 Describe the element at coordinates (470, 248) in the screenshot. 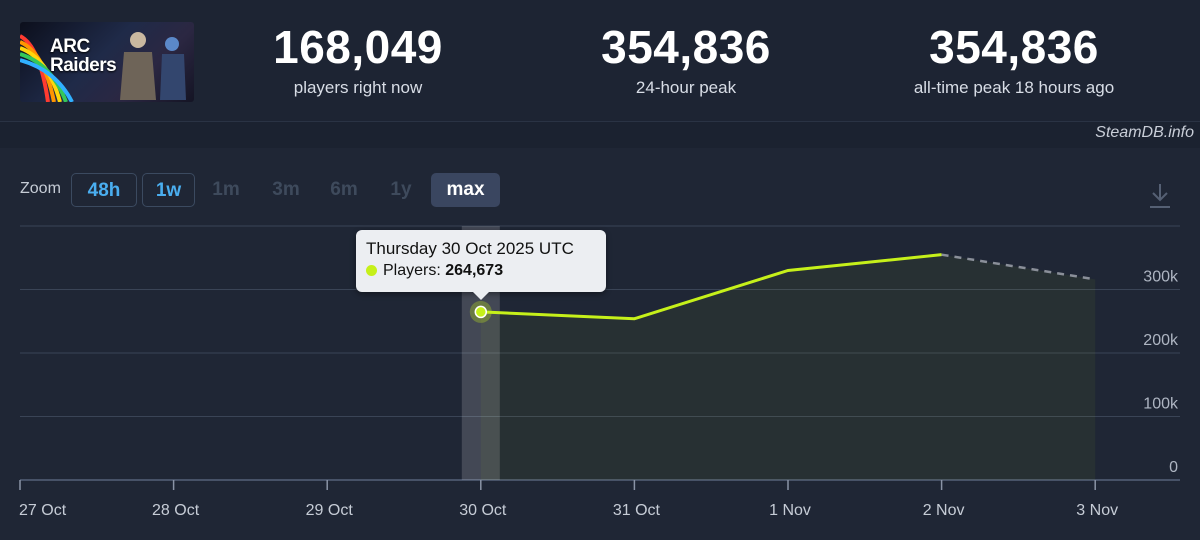

I see `tooltip-title: Thursday 30 Oct 2025 UTC` at that location.